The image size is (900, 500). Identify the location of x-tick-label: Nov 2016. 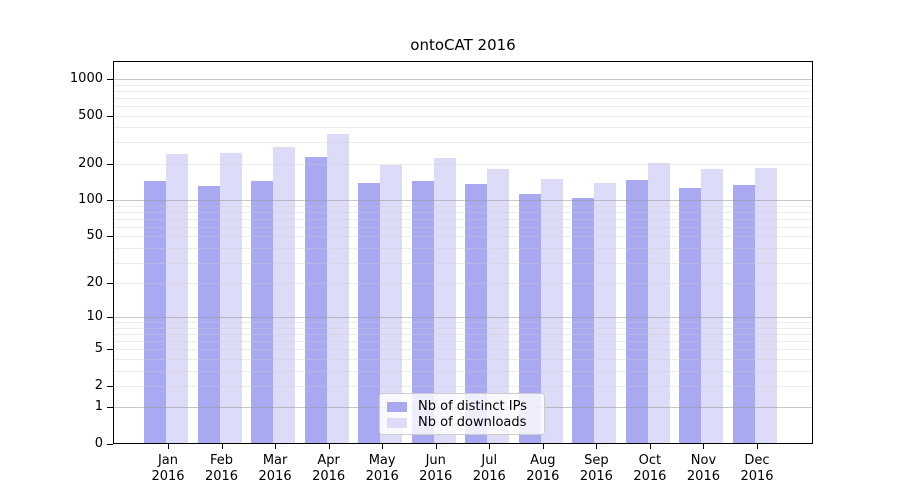
(703, 469).